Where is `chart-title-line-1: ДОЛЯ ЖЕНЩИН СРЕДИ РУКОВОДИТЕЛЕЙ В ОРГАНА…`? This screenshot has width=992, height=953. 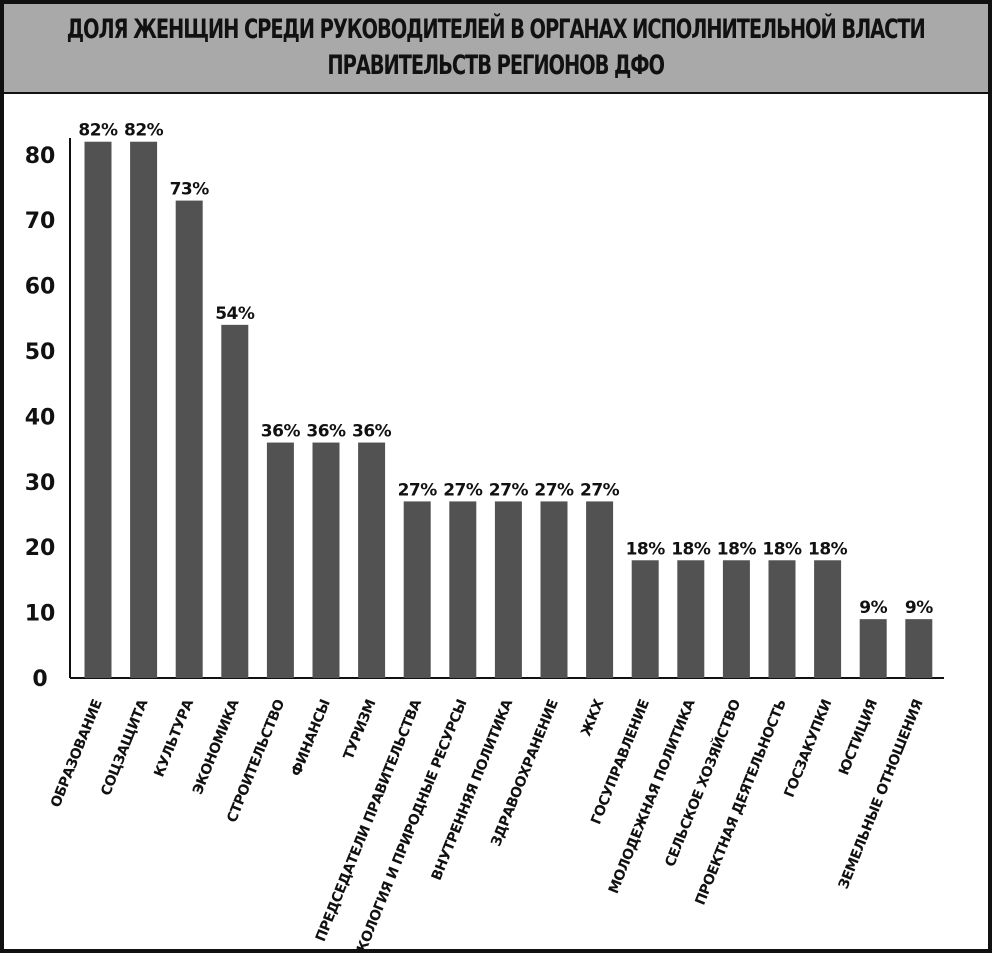
chart-title-line-1: ДОЛЯ ЖЕНЩИН СРЕДИ РУКОВОДИТЕЛЕЙ В ОРГАНА… is located at coordinates (496, 29).